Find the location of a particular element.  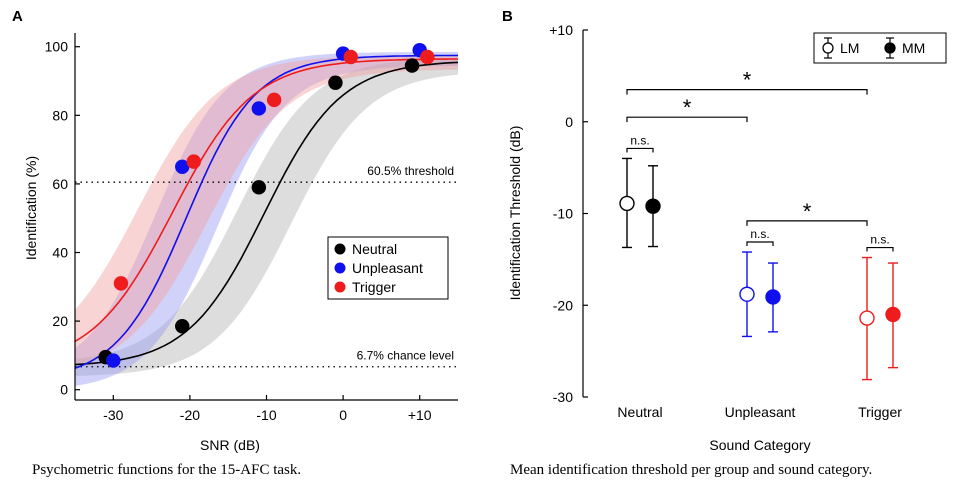

legend-label-lm: LM is located at coordinates (849, 48).